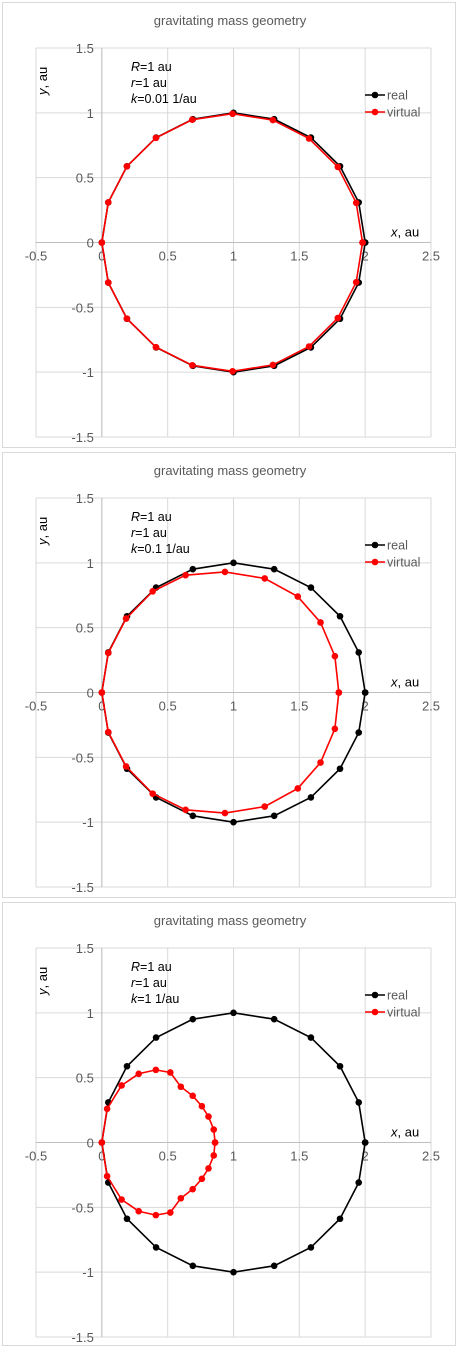  Describe the element at coordinates (409, 232) in the screenshot. I see `x-axis-label-unit: , au` at that location.